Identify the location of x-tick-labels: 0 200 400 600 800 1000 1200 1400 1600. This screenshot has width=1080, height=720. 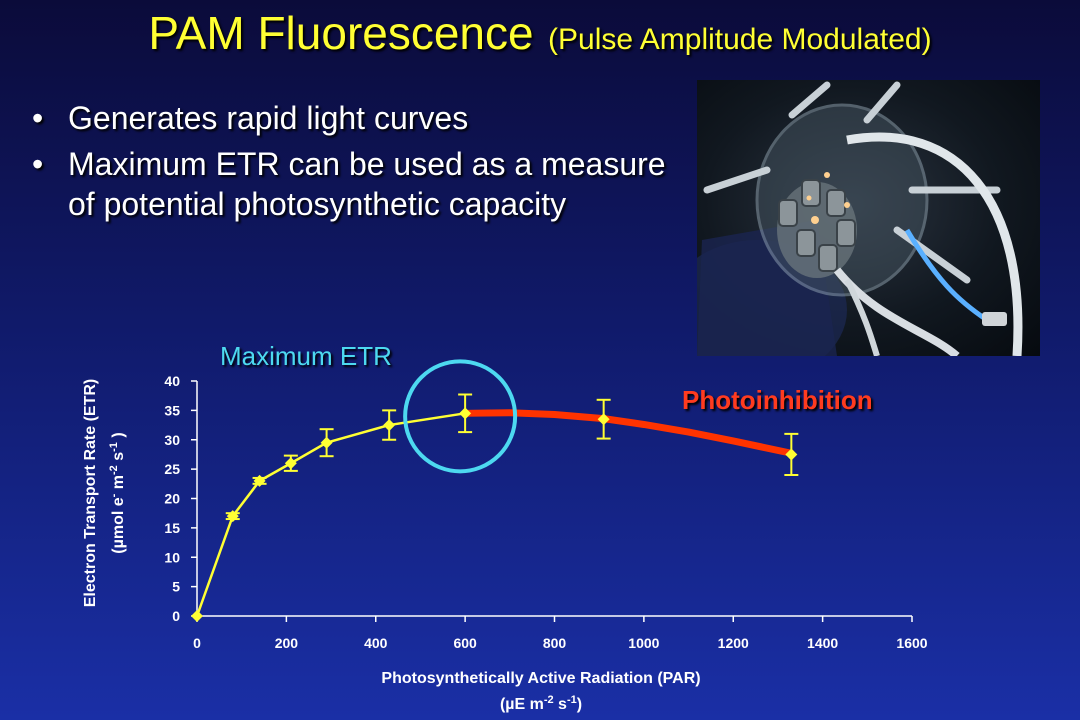
(560, 643).